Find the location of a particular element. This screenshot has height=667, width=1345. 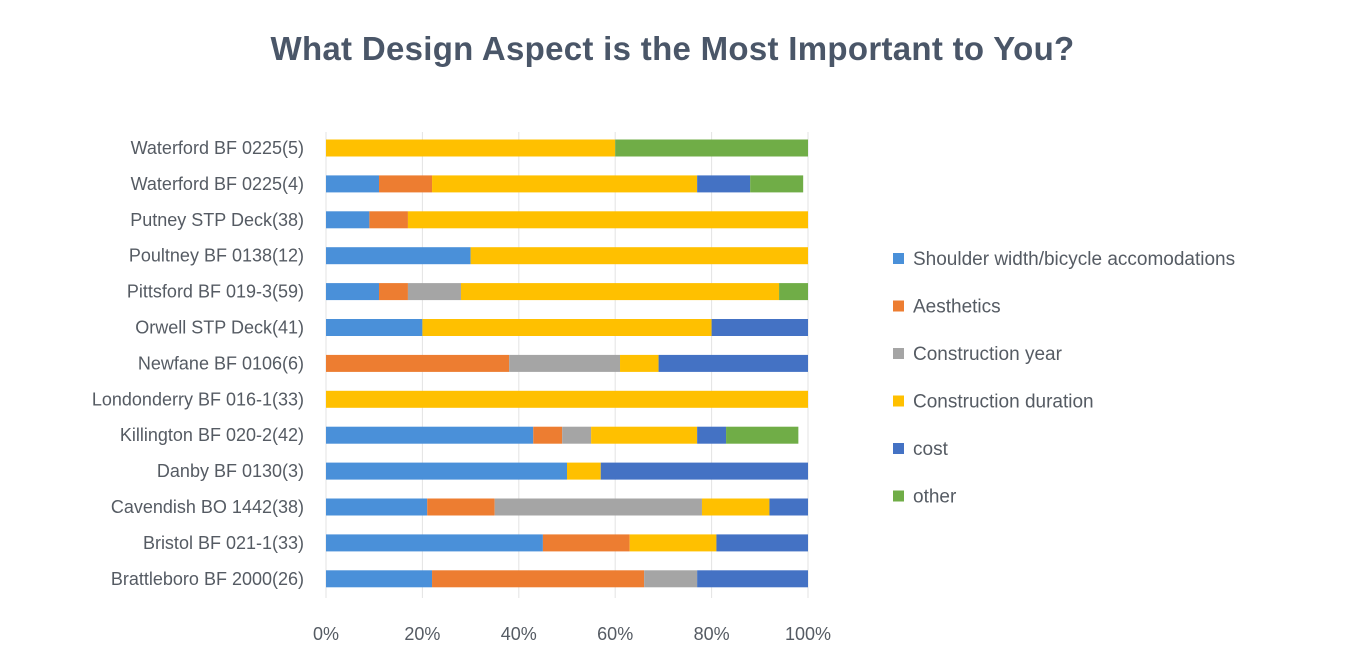

category-label: Cavendish BO 1442(38) is located at coordinates (207, 507).